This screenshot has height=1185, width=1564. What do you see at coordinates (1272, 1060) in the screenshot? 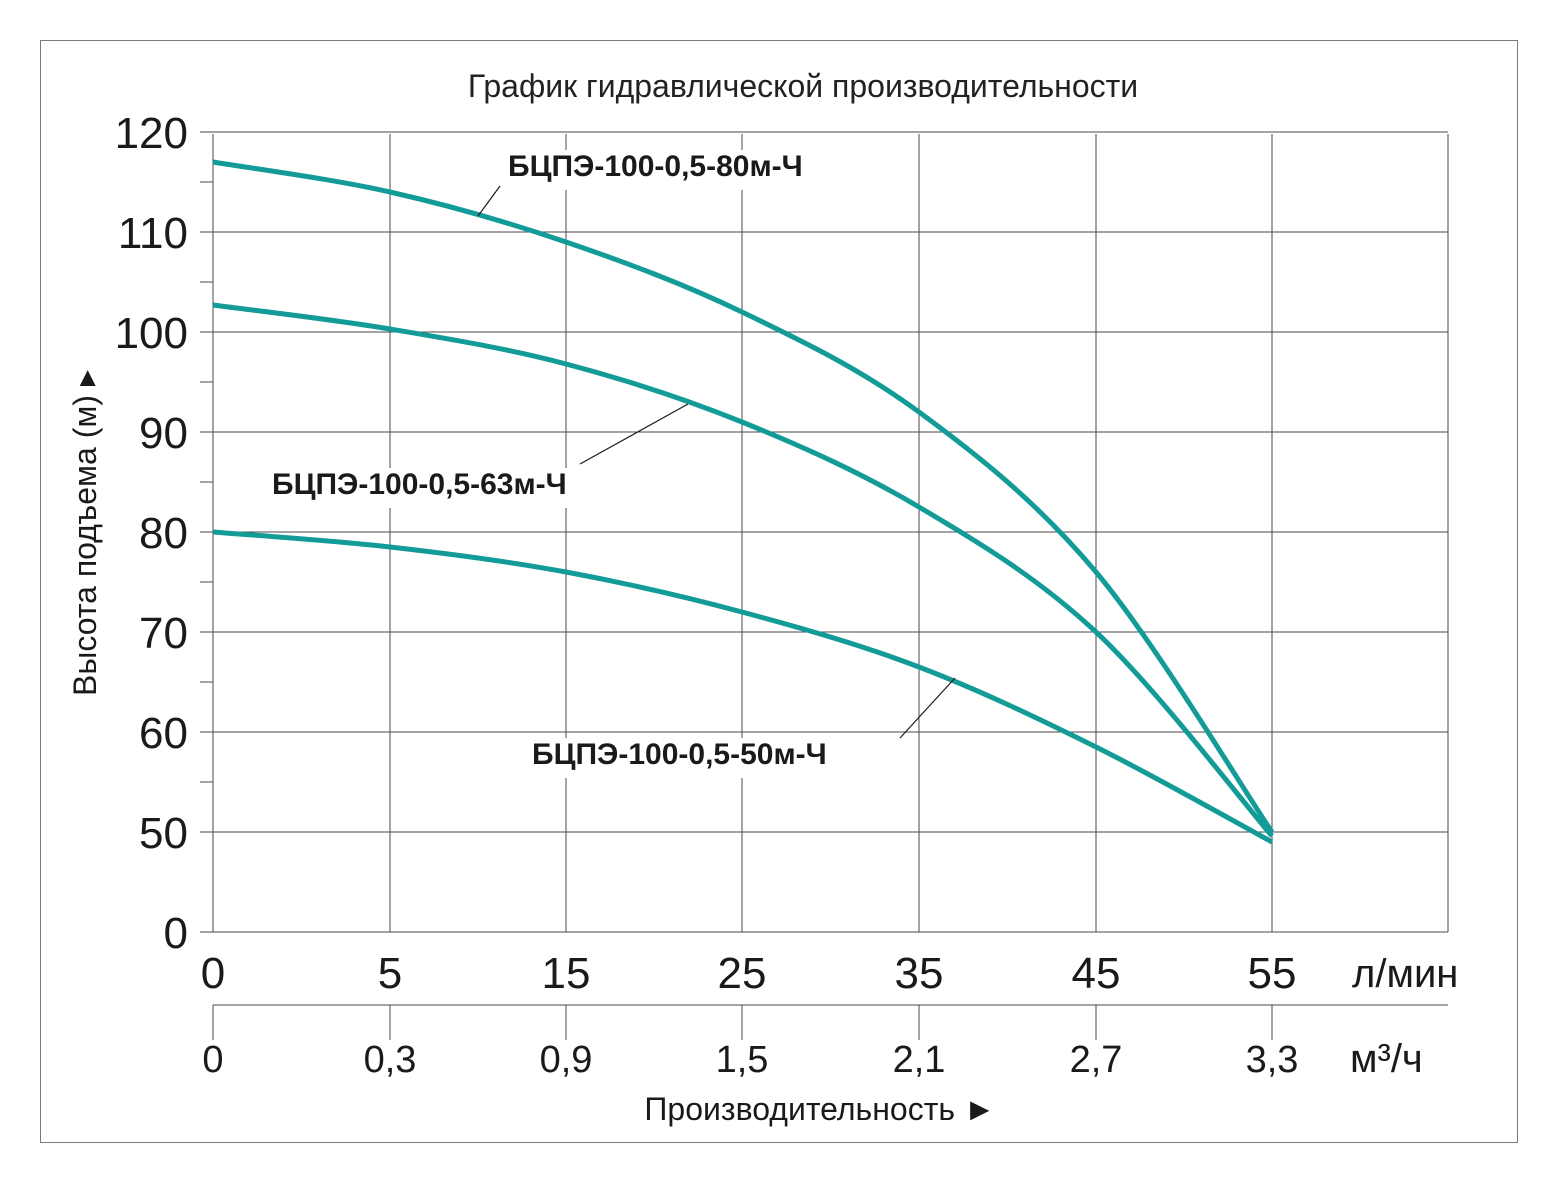
I see `x-secondary-tick-label: 3,3` at bounding box center [1272, 1060].